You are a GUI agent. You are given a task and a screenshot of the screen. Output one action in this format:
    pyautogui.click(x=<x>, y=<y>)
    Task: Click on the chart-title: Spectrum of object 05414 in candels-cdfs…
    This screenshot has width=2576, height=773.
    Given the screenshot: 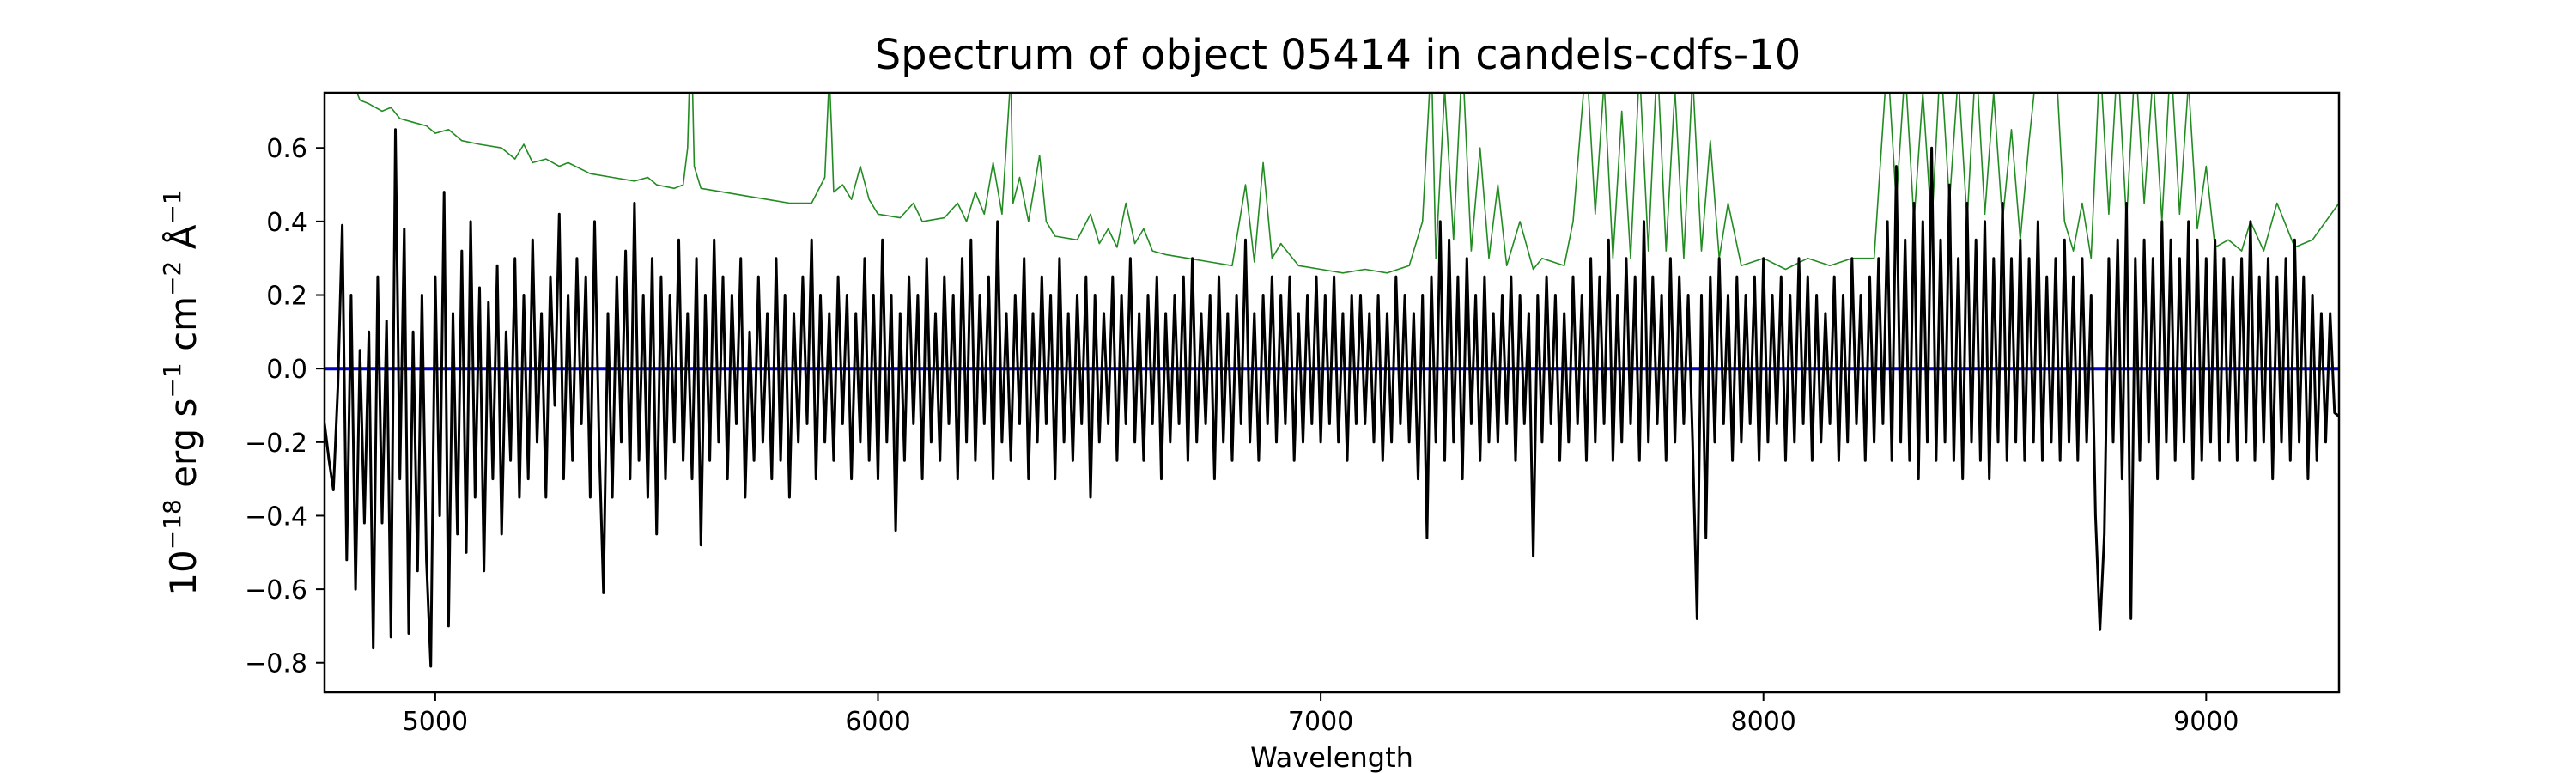 What is the action you would take?
    pyautogui.click(x=1338, y=55)
    